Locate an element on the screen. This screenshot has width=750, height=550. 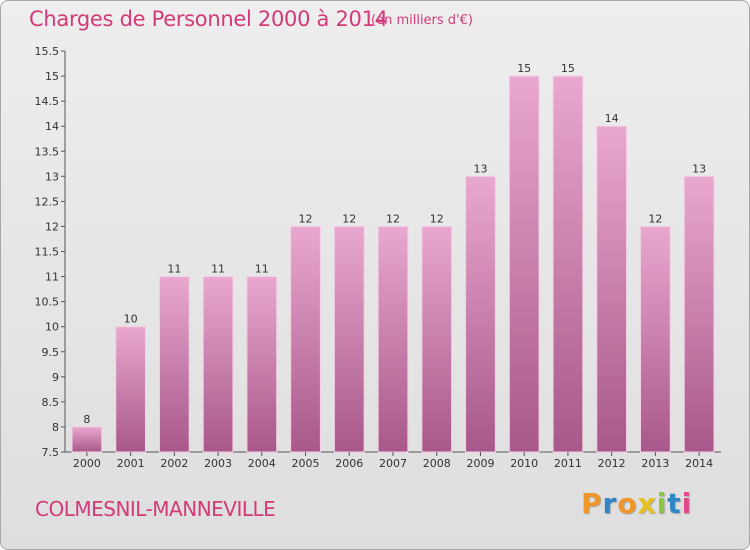
y-tick-label: 10.5 is located at coordinates (47, 302).